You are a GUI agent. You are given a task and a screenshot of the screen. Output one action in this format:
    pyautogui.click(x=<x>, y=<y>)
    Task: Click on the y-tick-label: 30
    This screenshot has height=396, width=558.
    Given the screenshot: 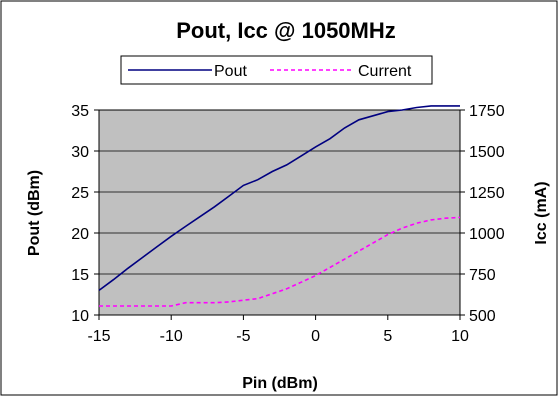 What is the action you would take?
    pyautogui.click(x=80, y=152)
    